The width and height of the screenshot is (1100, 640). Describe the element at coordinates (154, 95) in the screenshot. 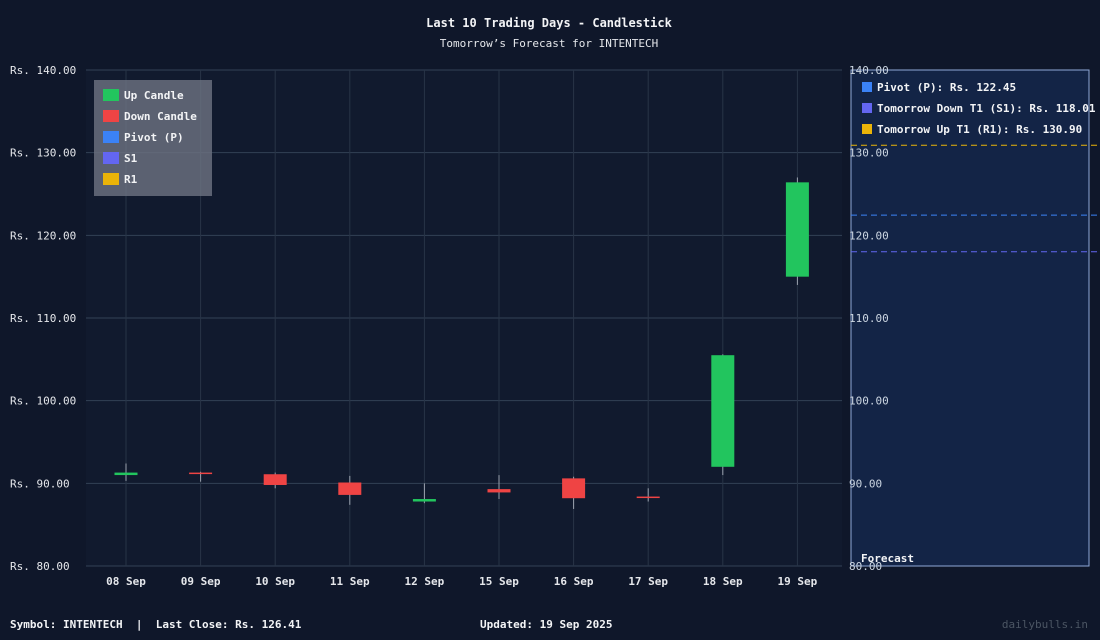

I see `legend-label: Up Candle` at that location.